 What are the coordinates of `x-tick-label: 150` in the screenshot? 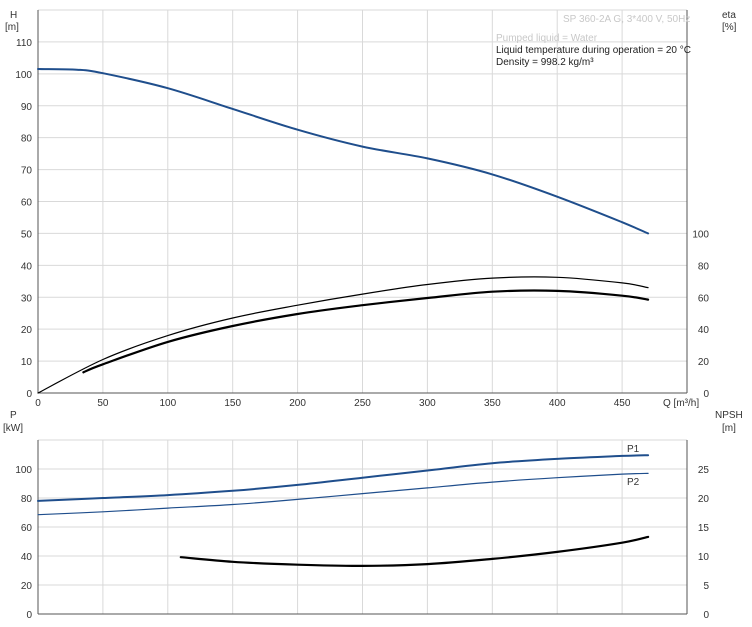 It's located at (232, 403).